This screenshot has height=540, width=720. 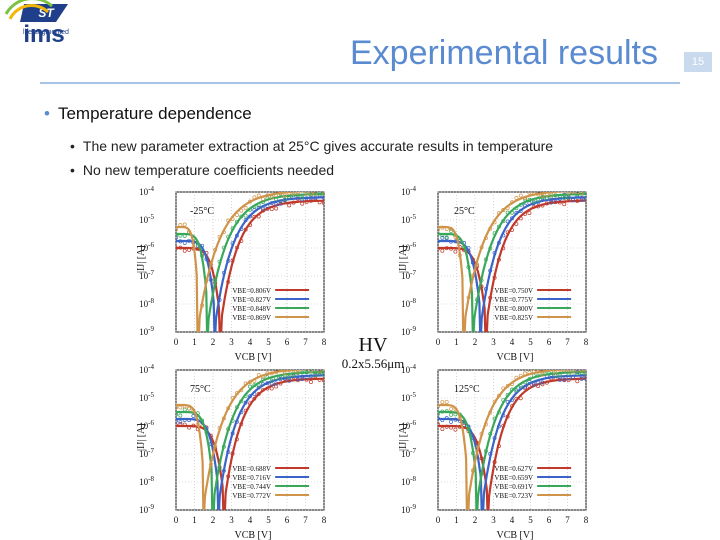 I want to click on curve-group, so click(x=250, y=440).